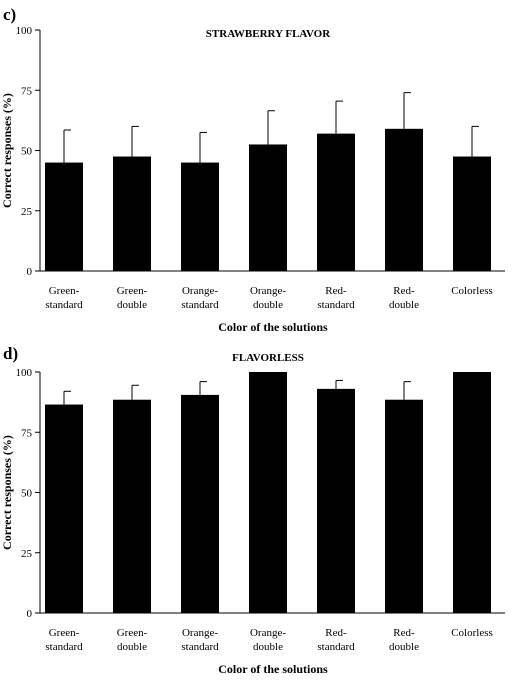 The width and height of the screenshot is (517, 680). Describe the element at coordinates (268, 34) in the screenshot. I see `chart-title: STRAWBERRY FLAVOR` at that location.